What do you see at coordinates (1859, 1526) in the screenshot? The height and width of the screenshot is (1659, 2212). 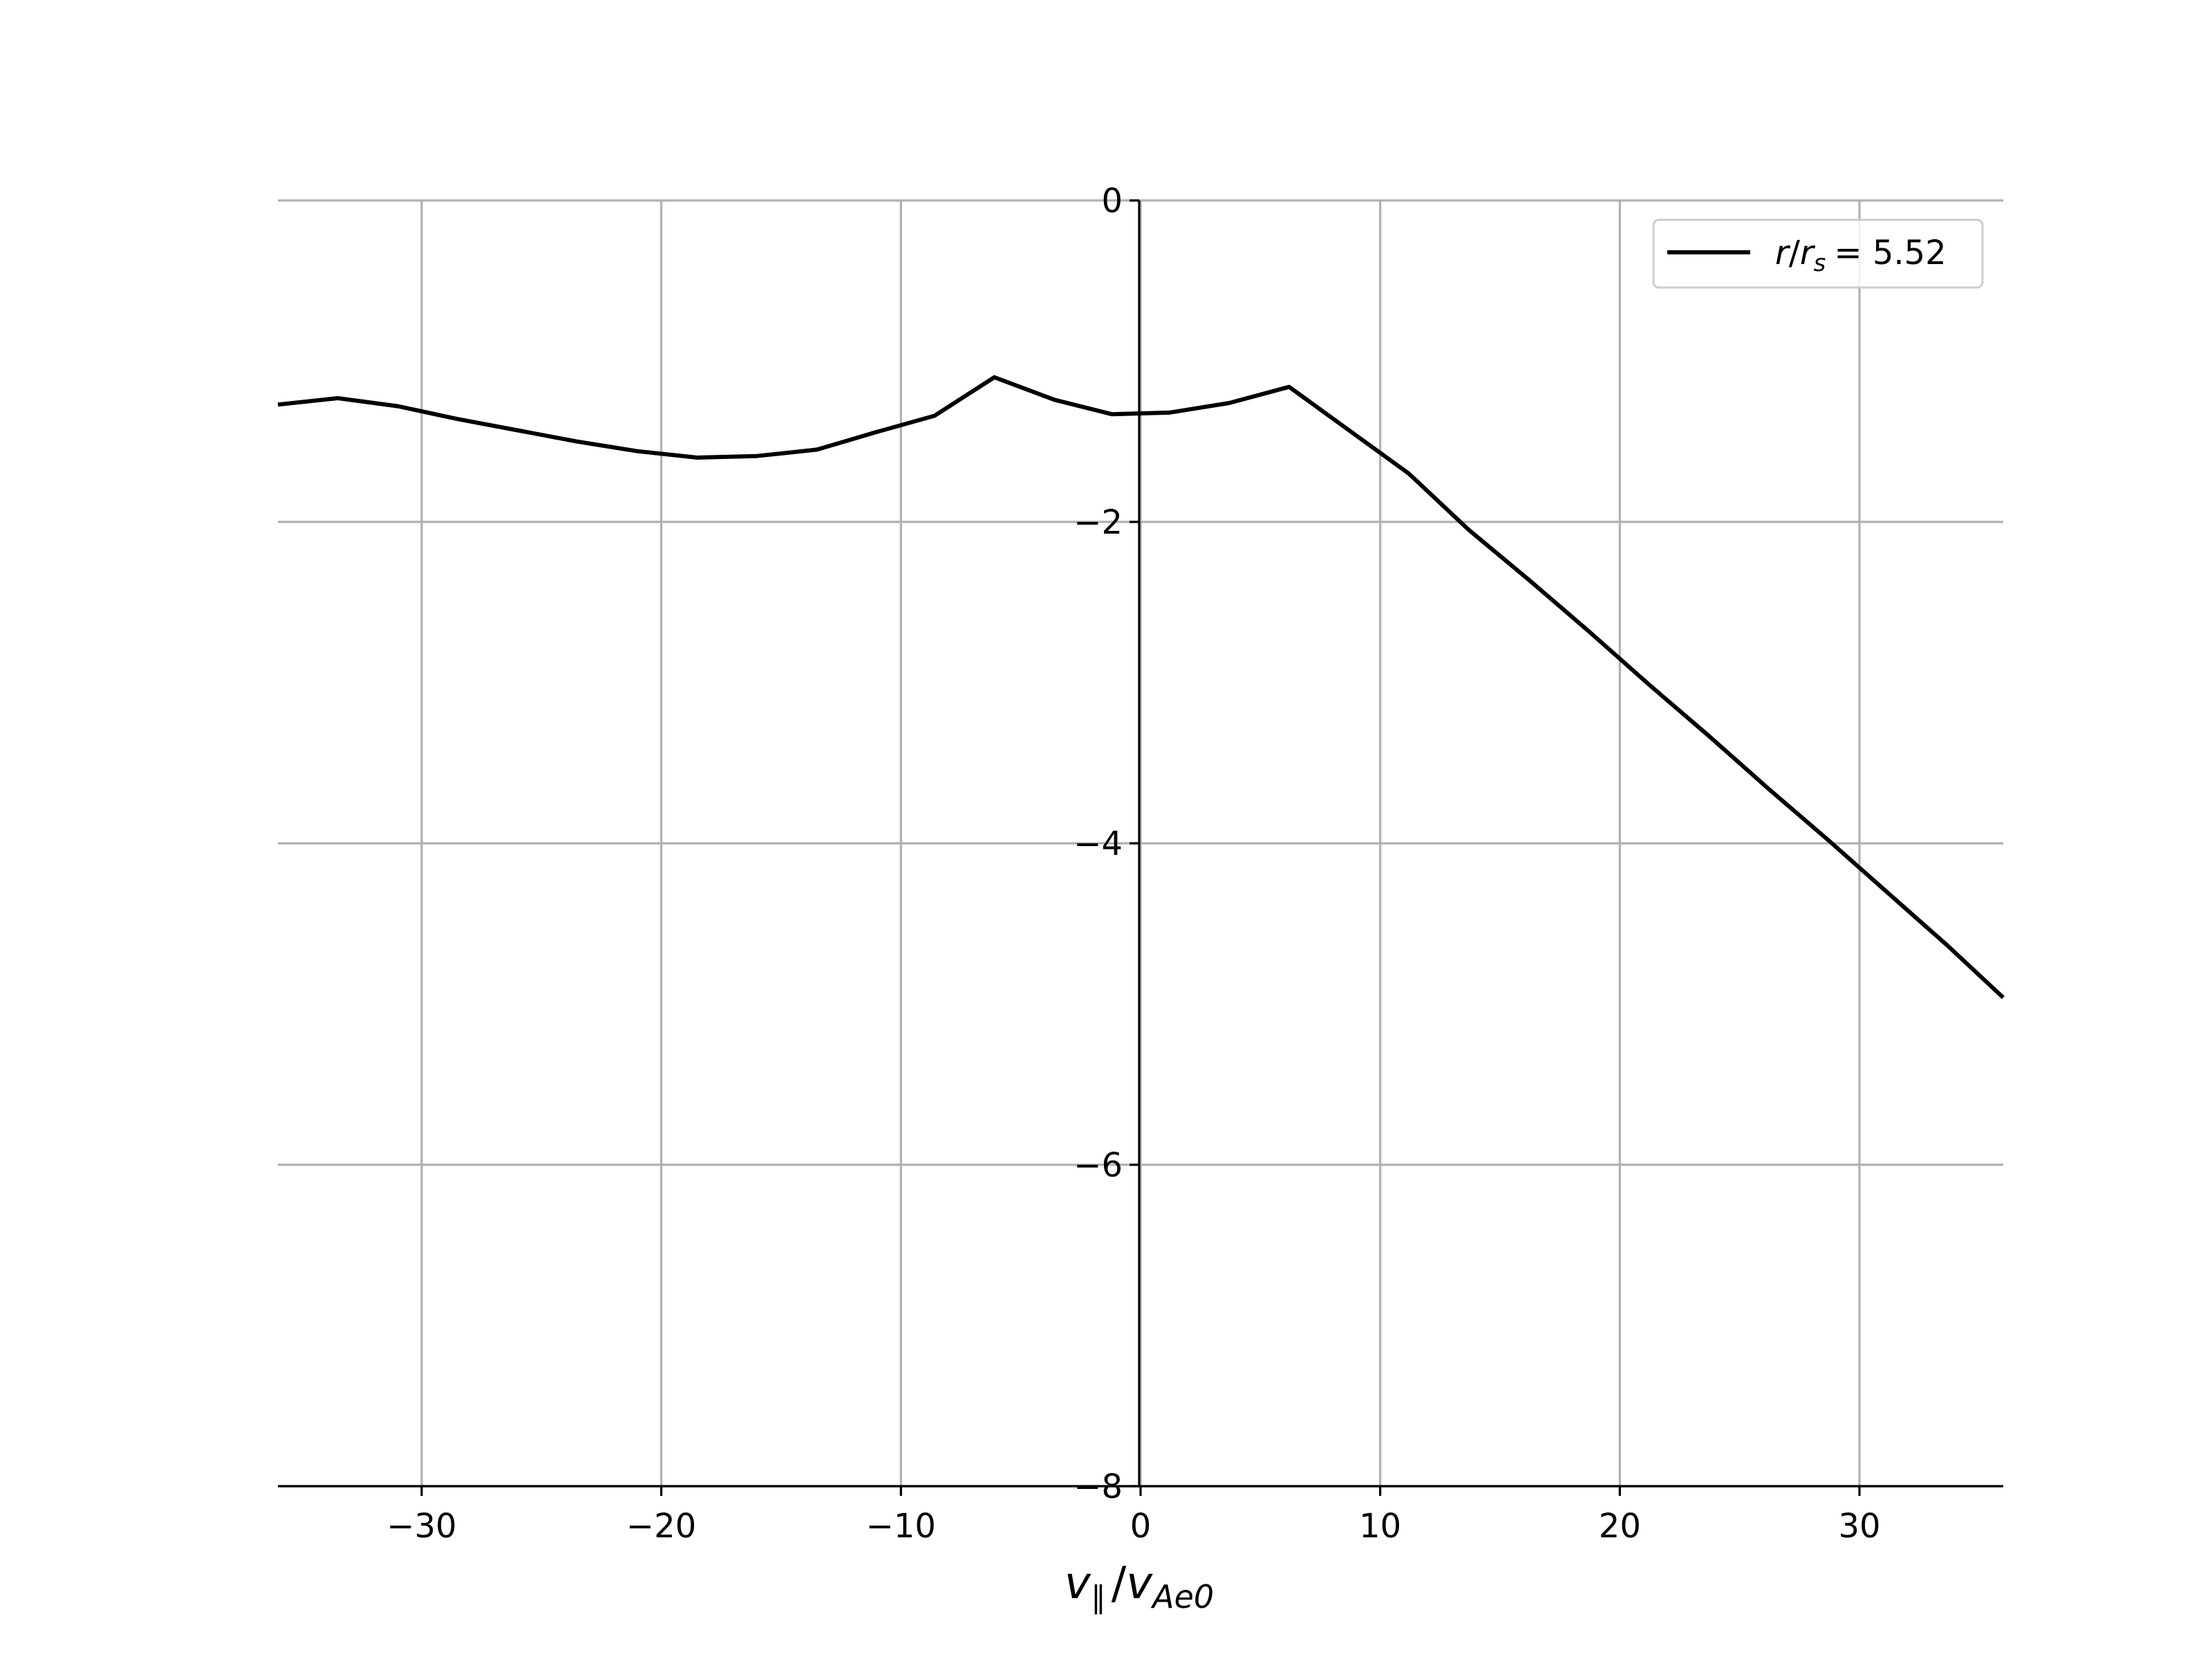 I see `x-tick-label: 30` at bounding box center [1859, 1526].